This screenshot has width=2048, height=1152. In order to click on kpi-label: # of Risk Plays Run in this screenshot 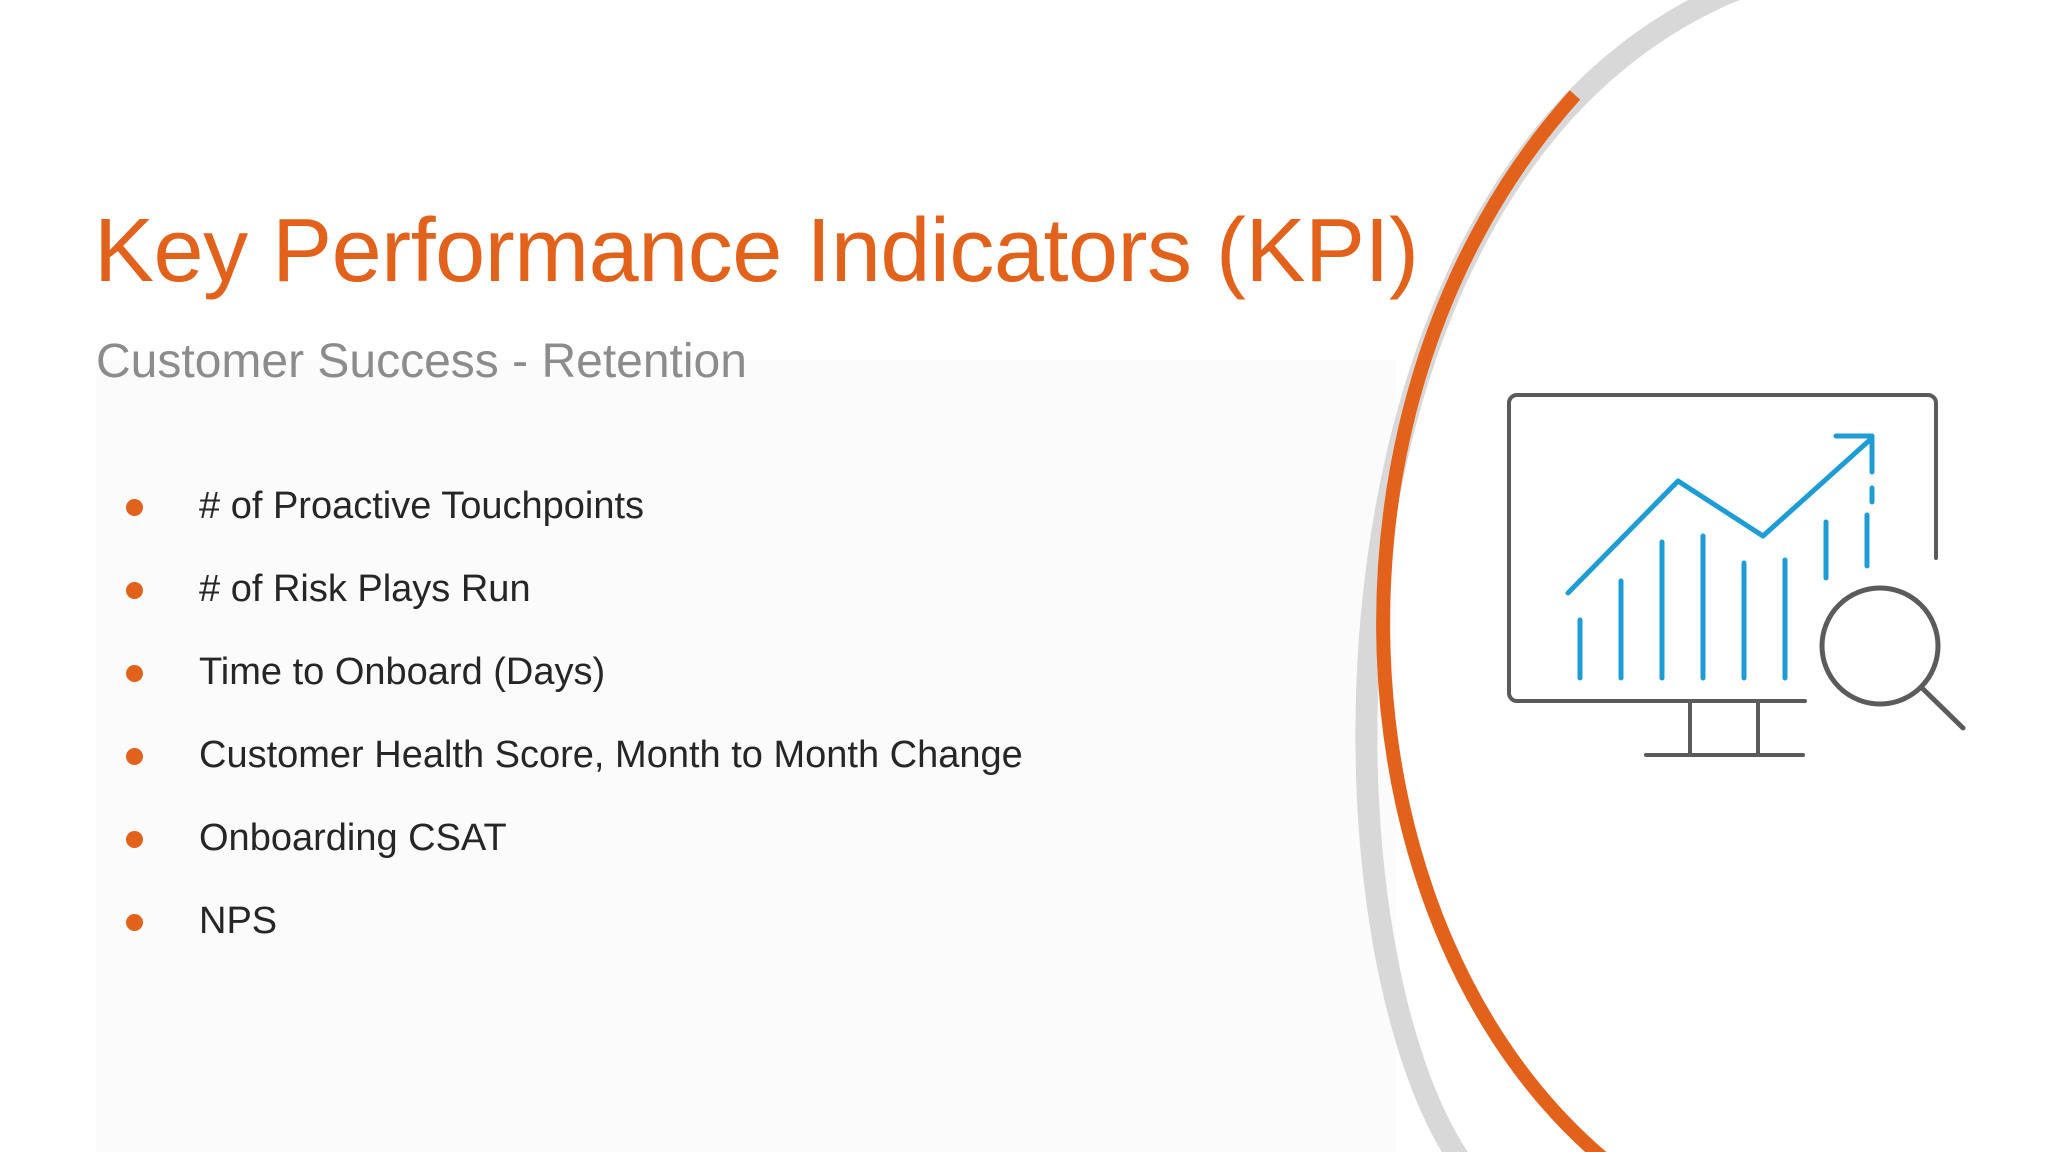, I will do `click(365, 589)`.